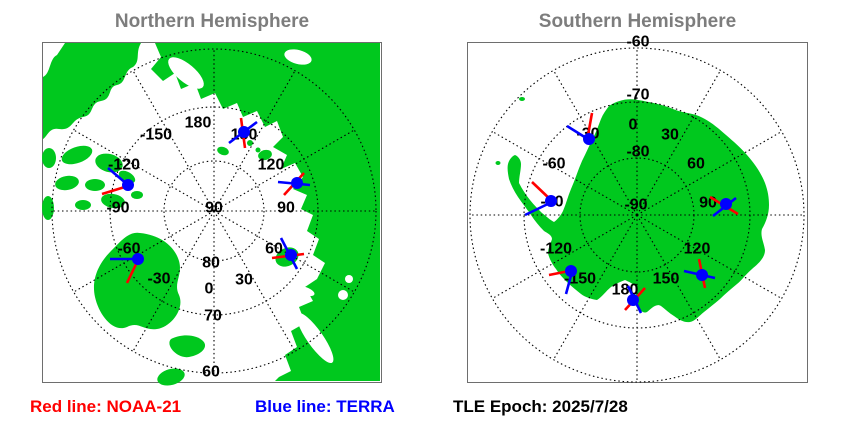 The image size is (850, 425). What do you see at coordinates (213, 316) in the screenshot?
I see `svg-text: 70` at bounding box center [213, 316].